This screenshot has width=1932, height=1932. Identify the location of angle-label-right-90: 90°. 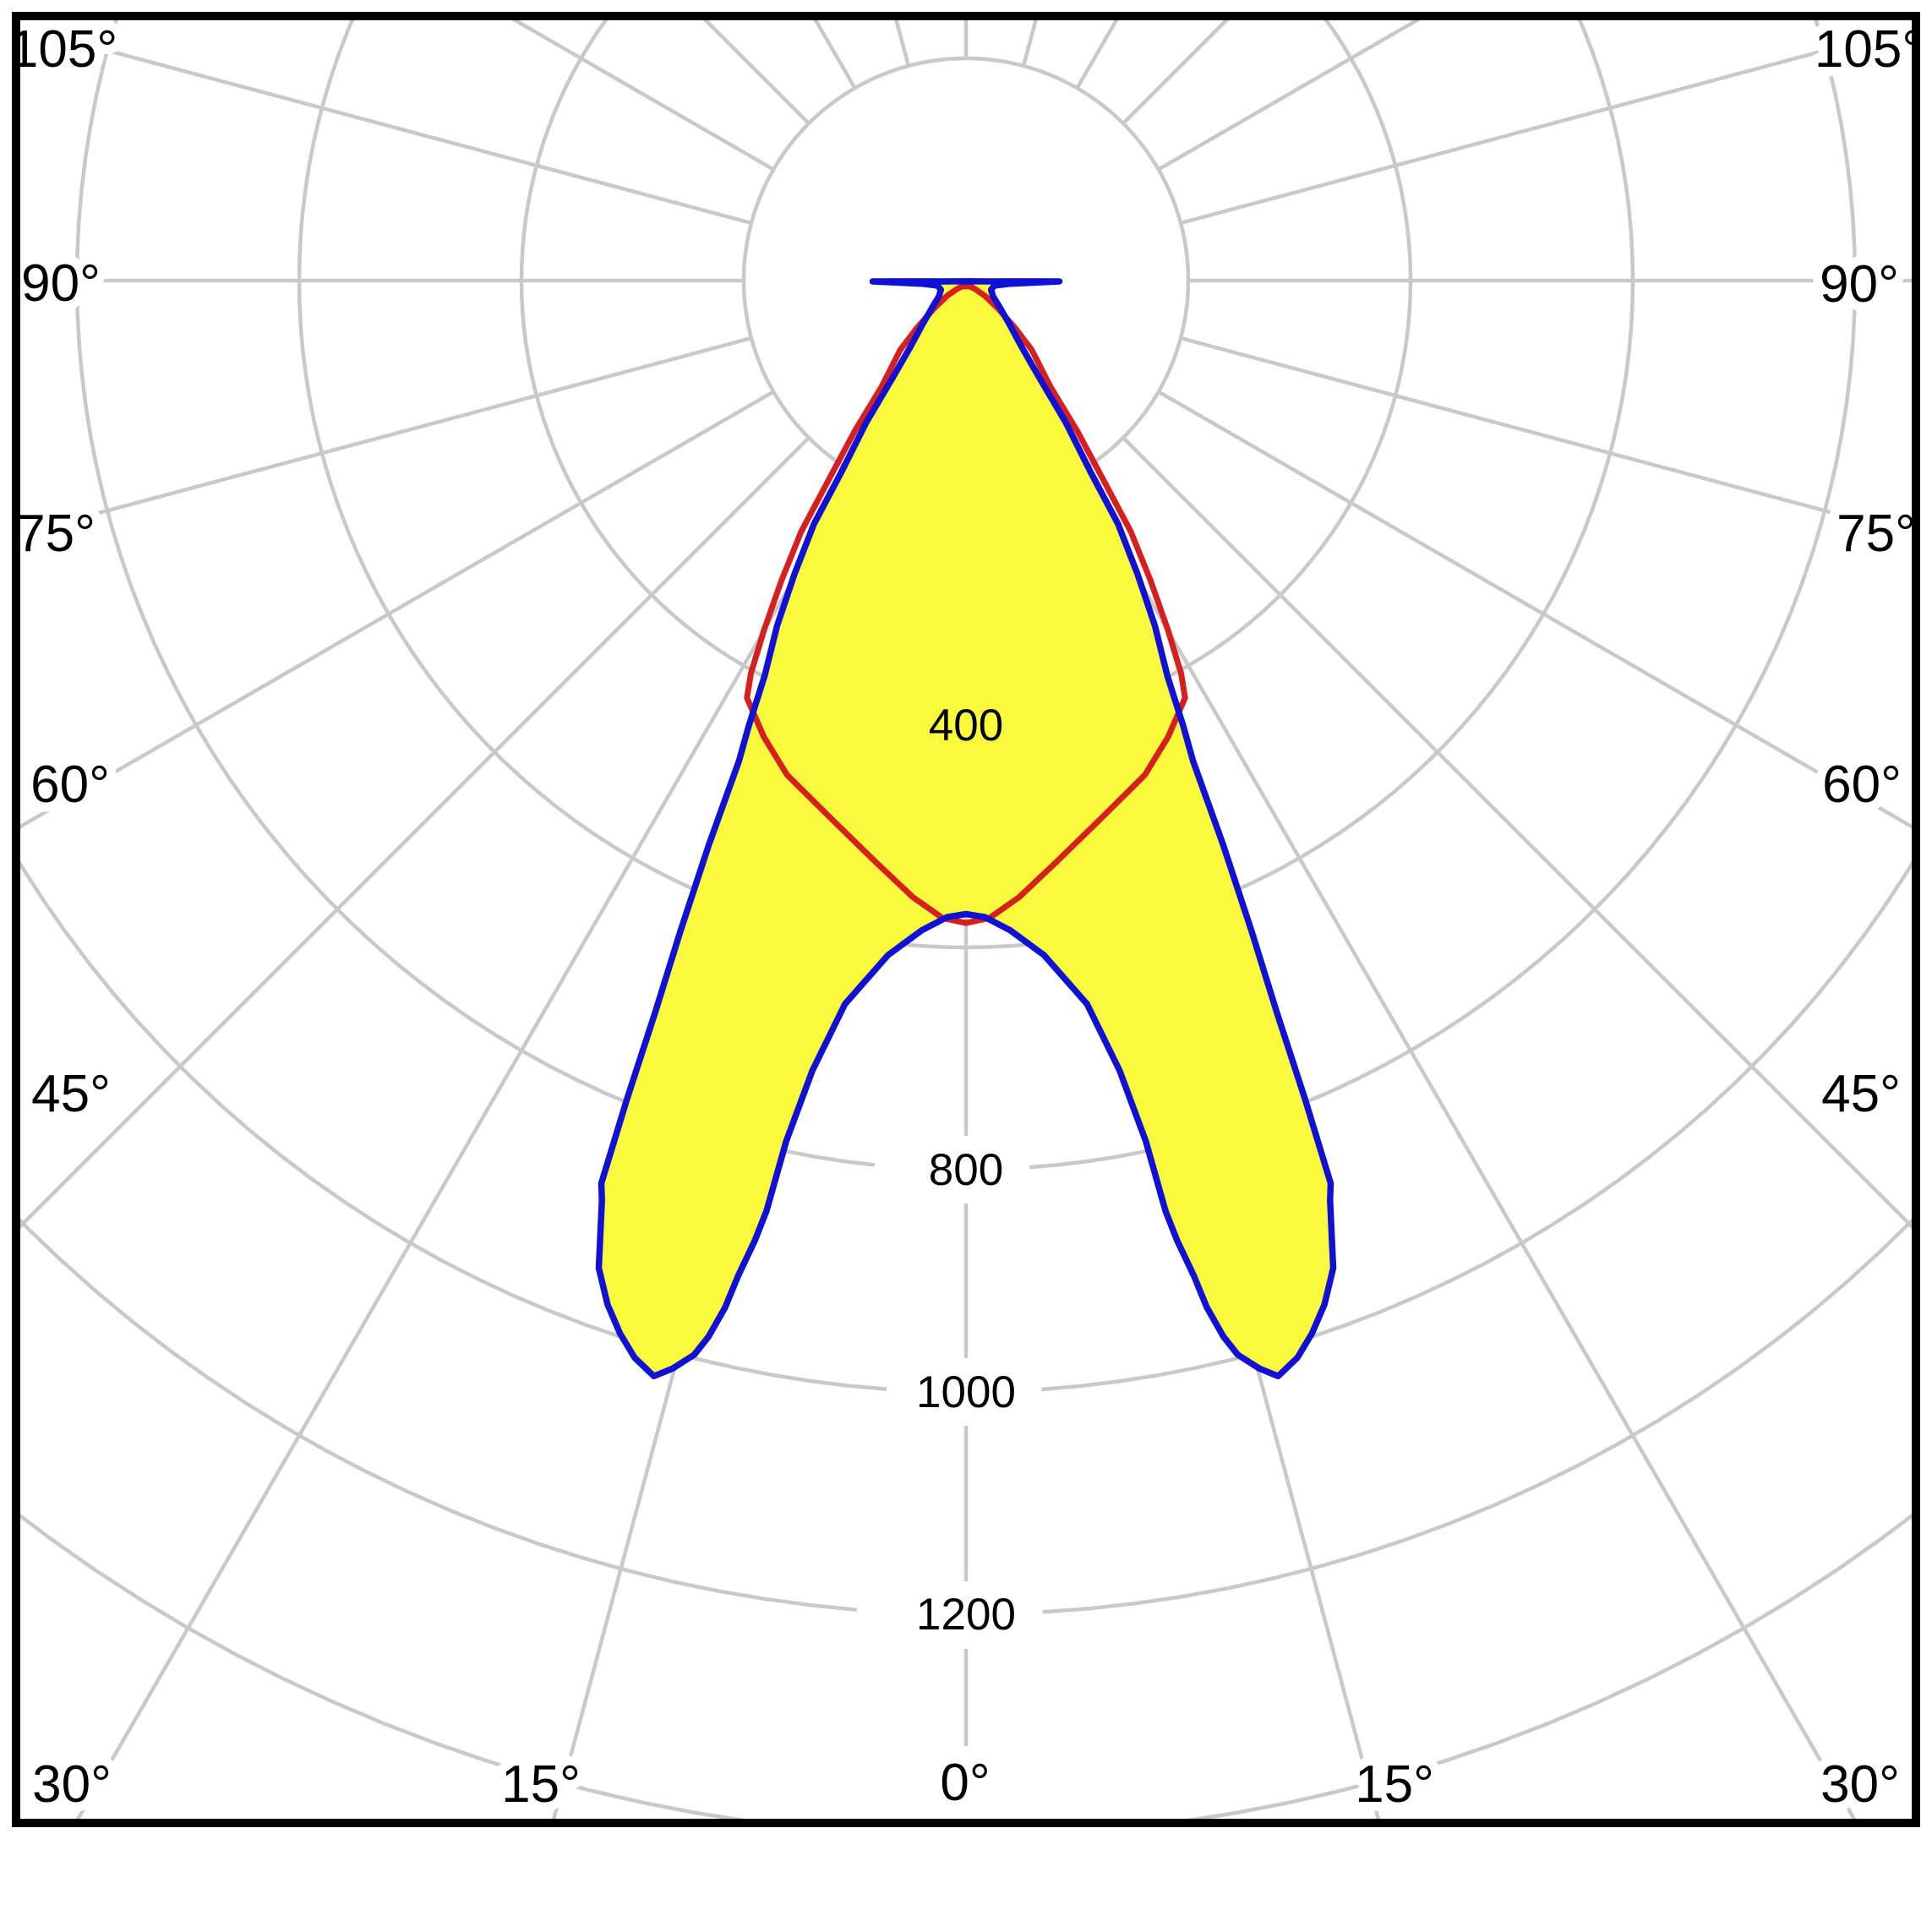
(1859, 284).